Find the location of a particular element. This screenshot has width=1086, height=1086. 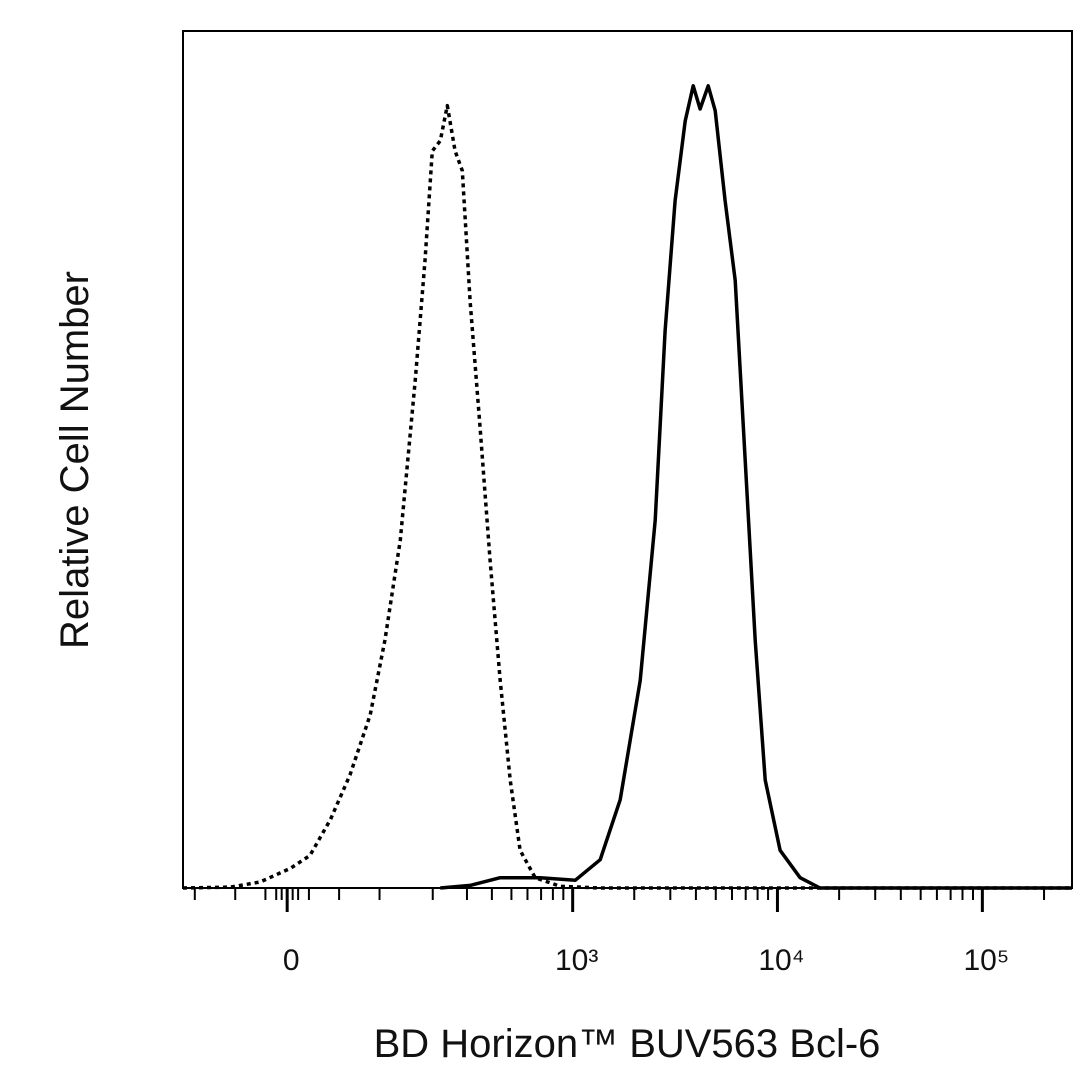

x-tick-label: 10³ is located at coordinates (576, 960).